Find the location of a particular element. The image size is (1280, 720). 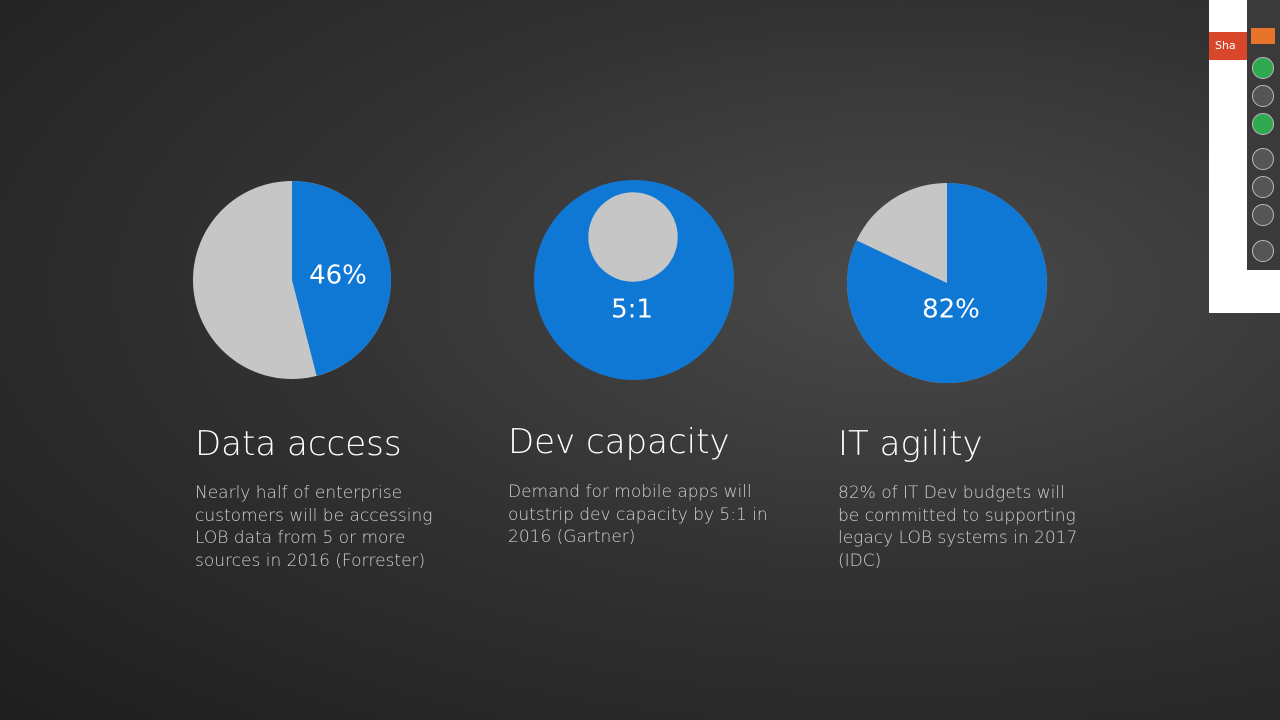

display-button is located at coordinates (1263, 215).